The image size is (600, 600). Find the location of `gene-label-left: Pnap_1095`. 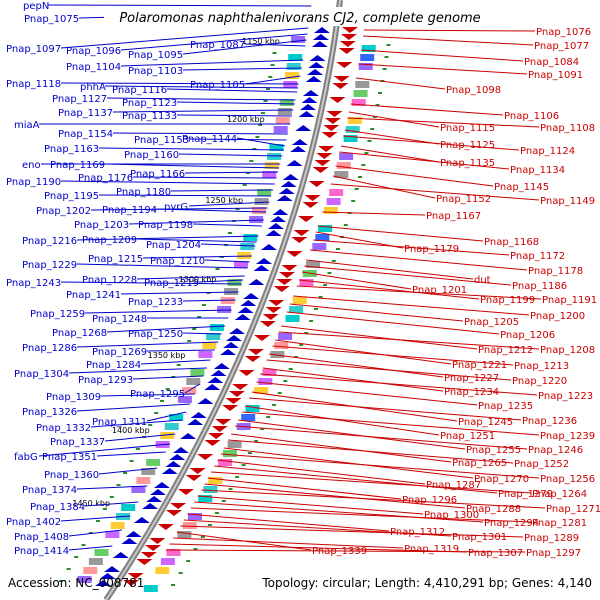

gene-label-left: Pnap_1095 is located at coordinates (155, 55).